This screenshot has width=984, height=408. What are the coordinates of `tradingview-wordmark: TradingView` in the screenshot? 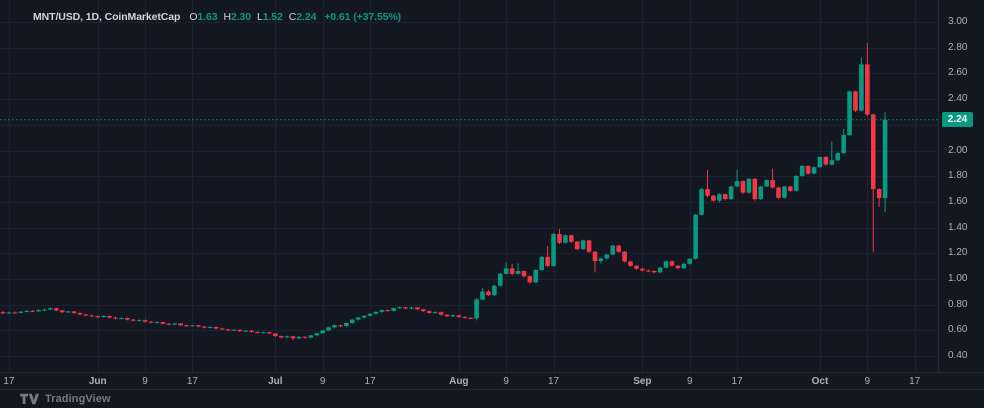 It's located at (78, 399).